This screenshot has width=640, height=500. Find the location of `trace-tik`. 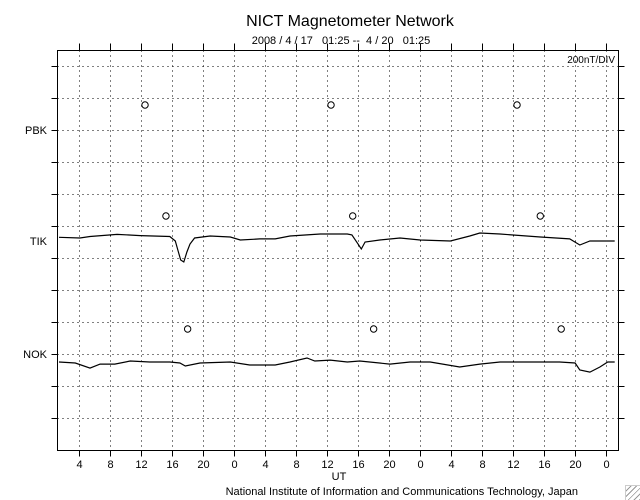

trace-tik is located at coordinates (336, 247).